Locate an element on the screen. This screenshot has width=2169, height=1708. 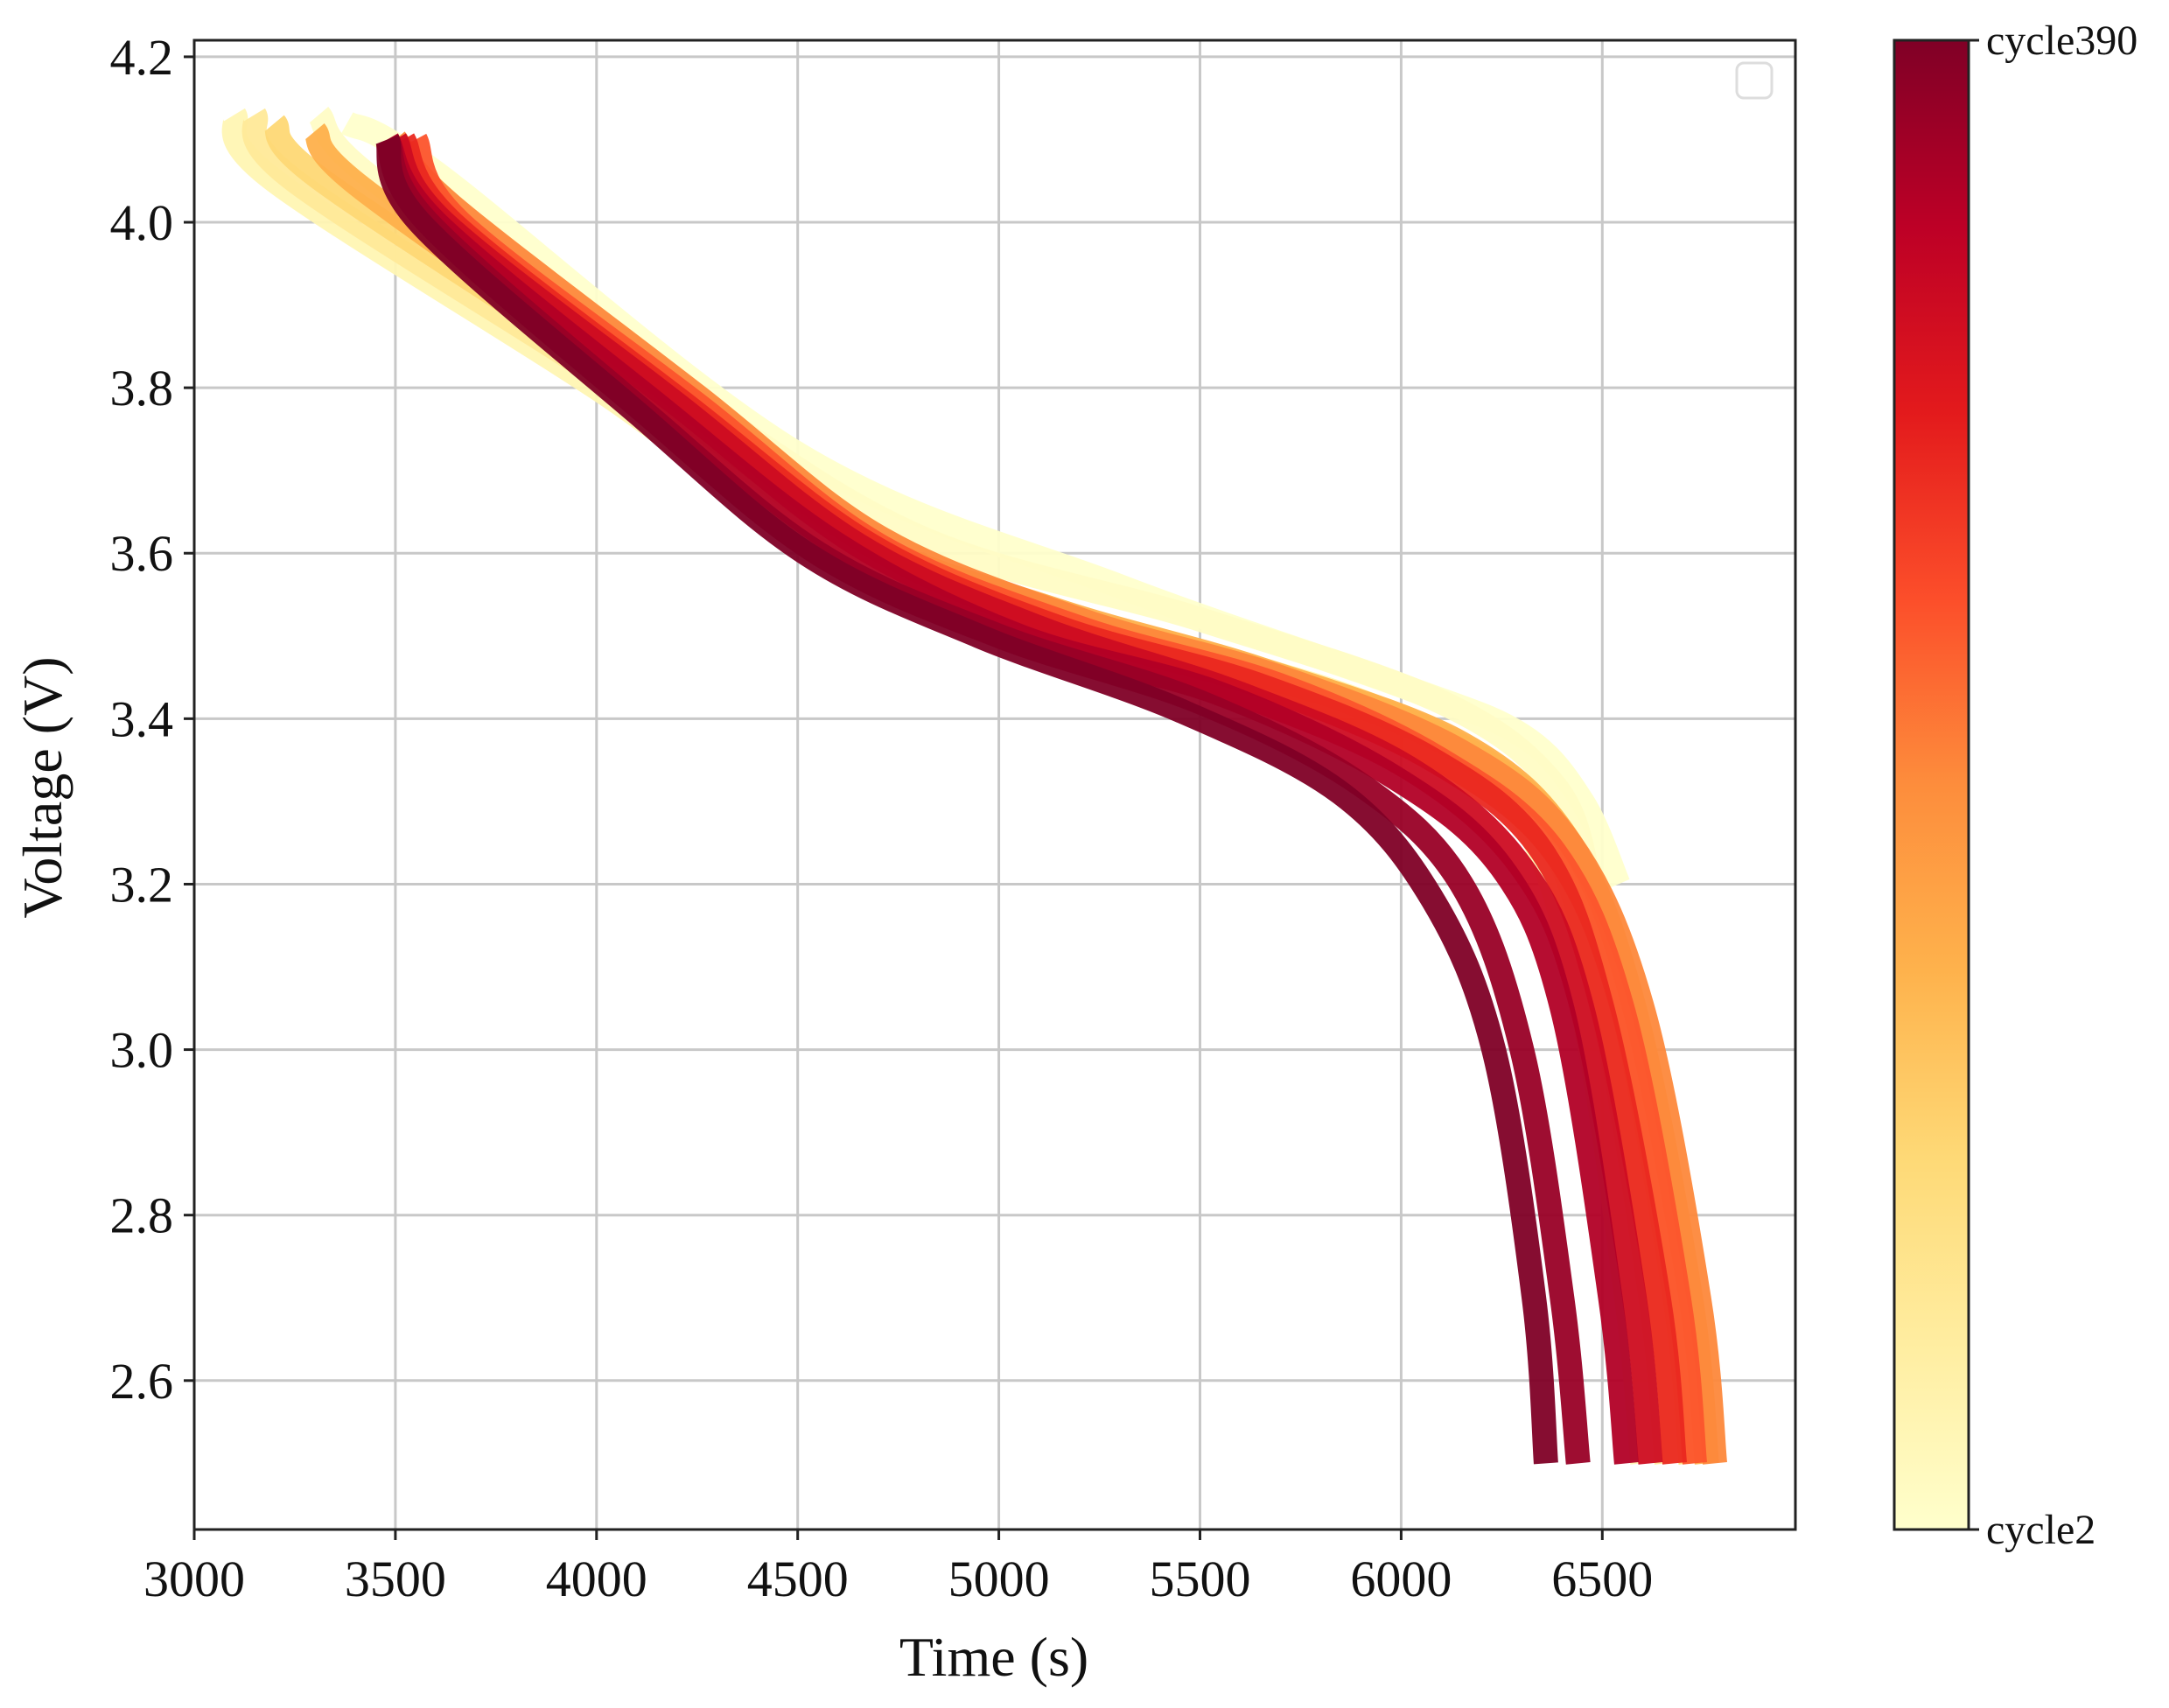
x-tick-label: 4500 is located at coordinates (798, 1578).